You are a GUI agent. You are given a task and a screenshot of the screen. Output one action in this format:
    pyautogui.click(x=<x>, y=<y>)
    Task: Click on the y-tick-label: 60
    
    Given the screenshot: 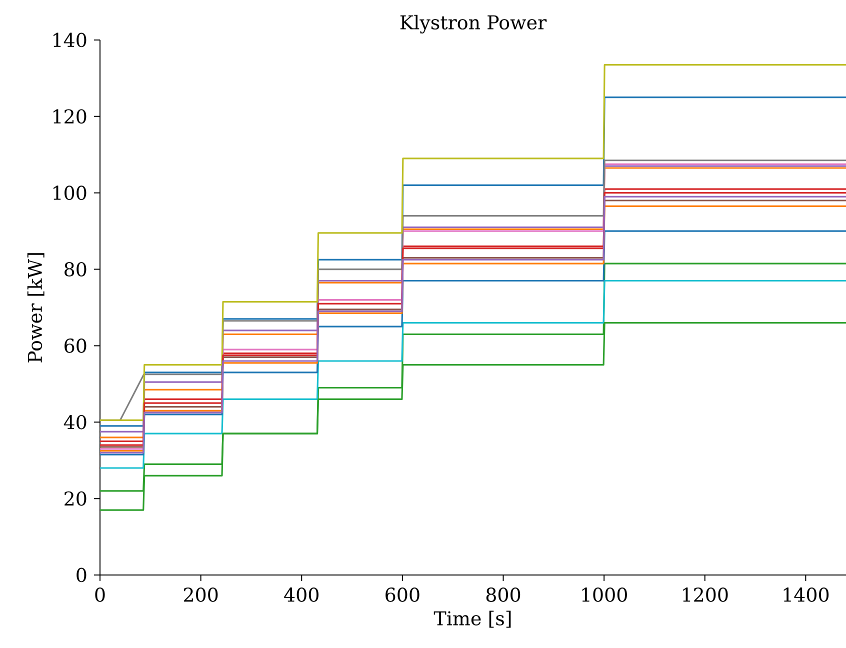 What is the action you would take?
    pyautogui.click(x=75, y=345)
    